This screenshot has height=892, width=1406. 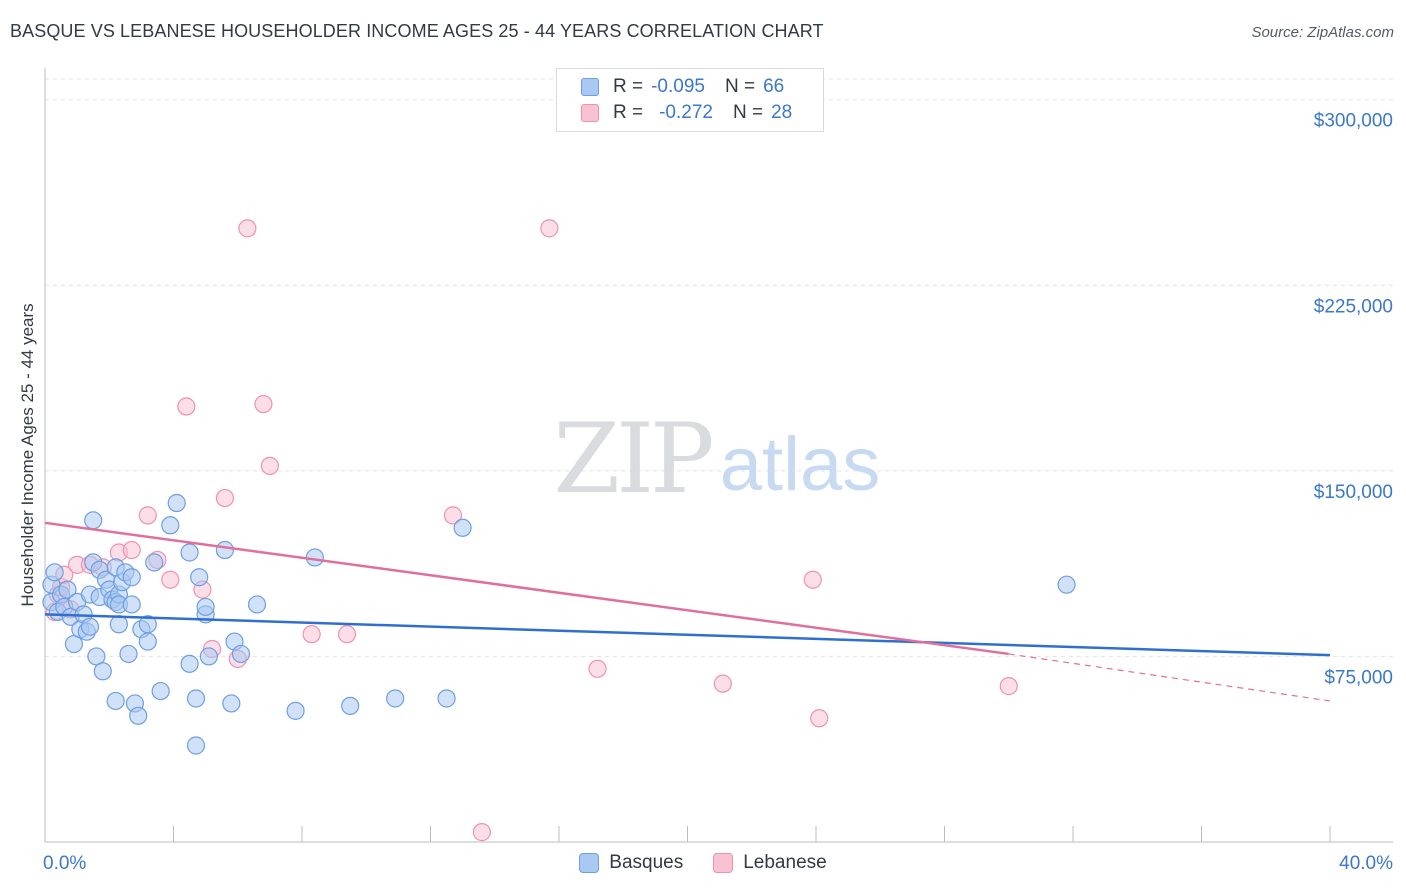 I want to click on series-legend: Basques Lebanese, so click(x=703, y=863).